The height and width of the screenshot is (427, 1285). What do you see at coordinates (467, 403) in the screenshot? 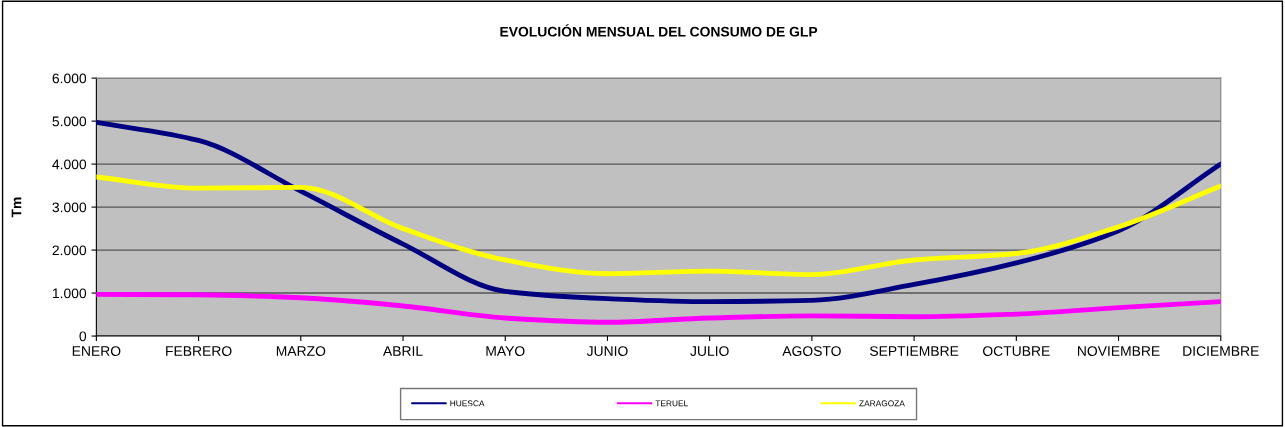
I see `legend-label: HUESCA` at bounding box center [467, 403].